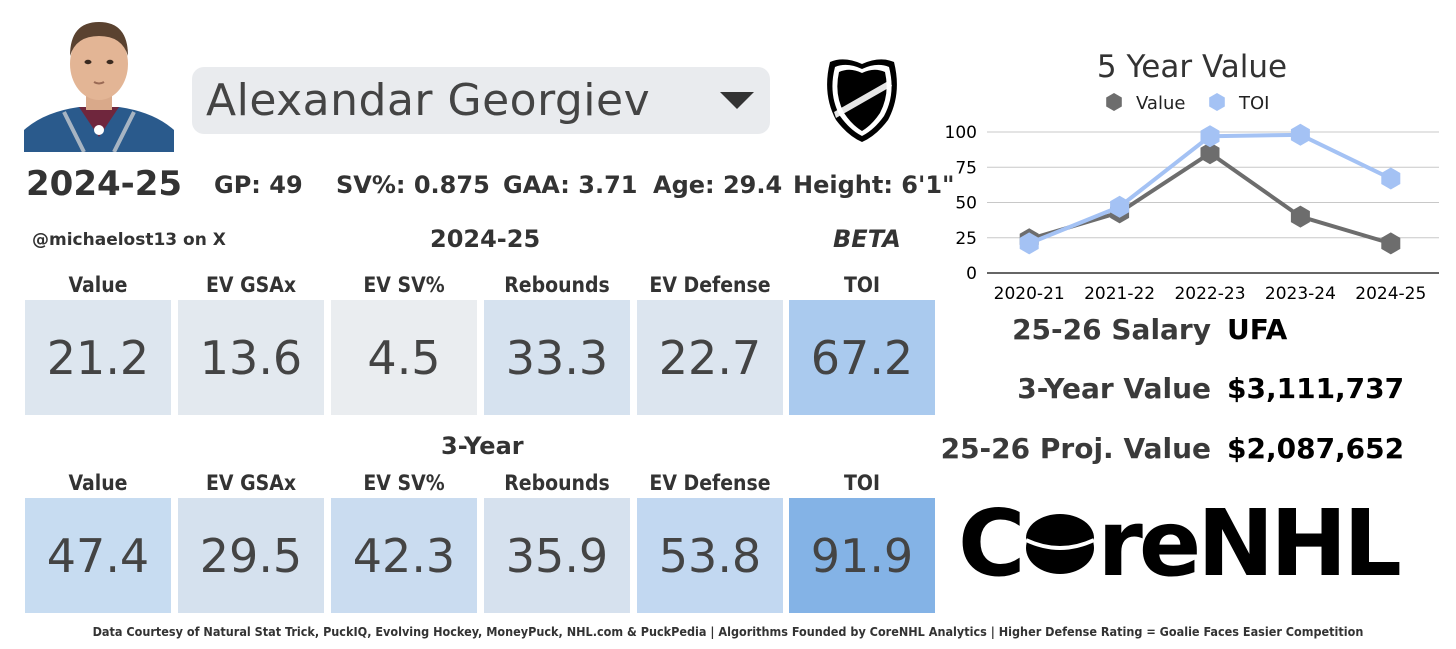  Describe the element at coordinates (1119, 294) in the screenshot. I see `x-tick-label: 2021-22` at that location.